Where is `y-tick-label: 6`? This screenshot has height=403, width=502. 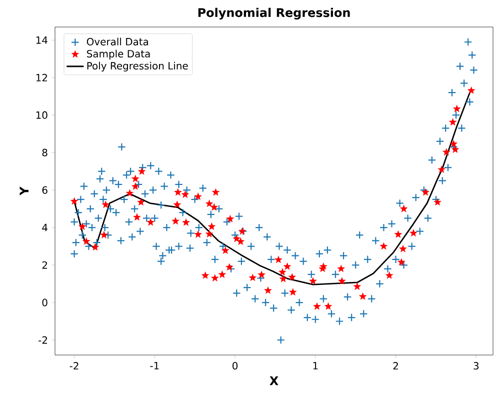 y-tick-label: 6 is located at coordinates (45, 190).